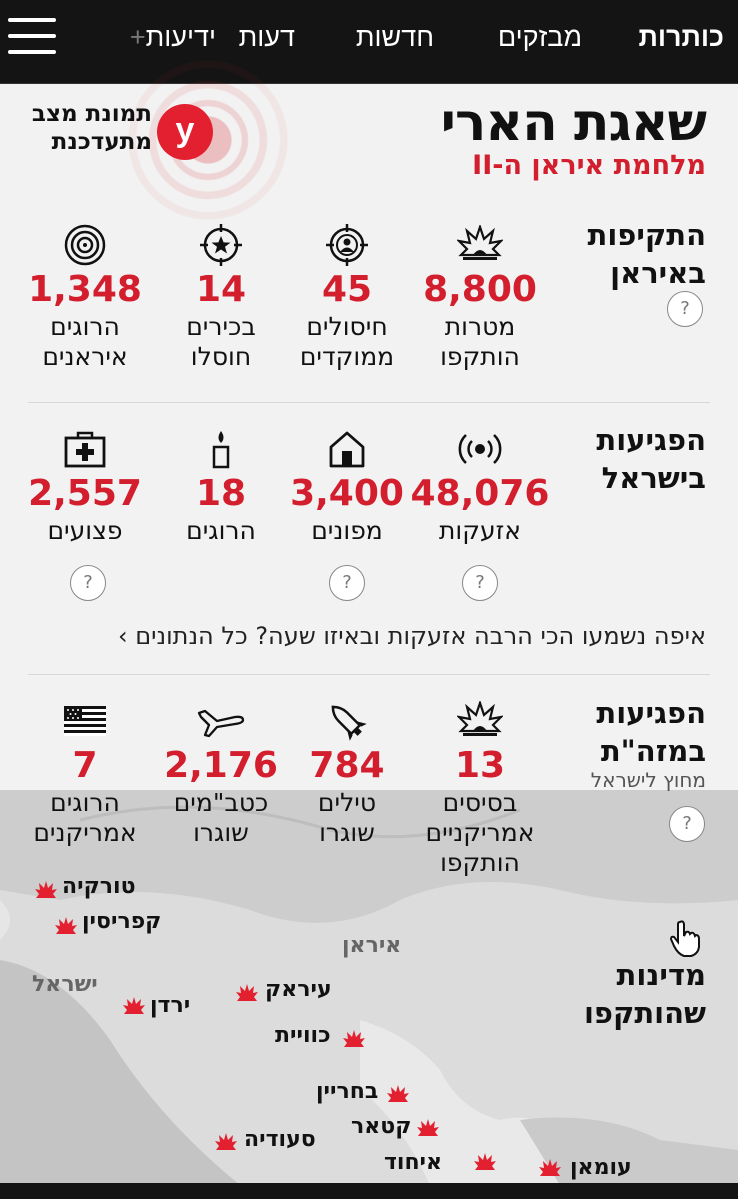 The height and width of the screenshot is (1199, 738). I want to click on country-name: קפריסין, so click(122, 921).